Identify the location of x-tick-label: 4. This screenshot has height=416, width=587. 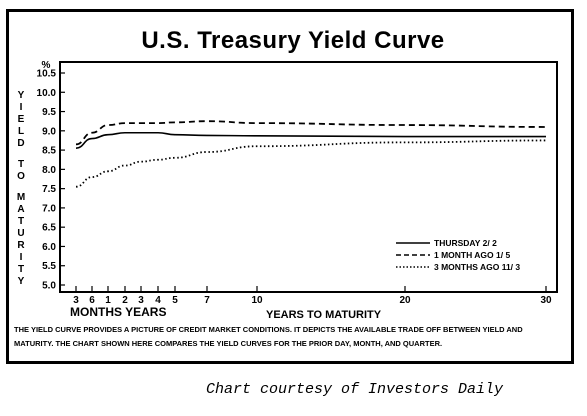
(158, 300).